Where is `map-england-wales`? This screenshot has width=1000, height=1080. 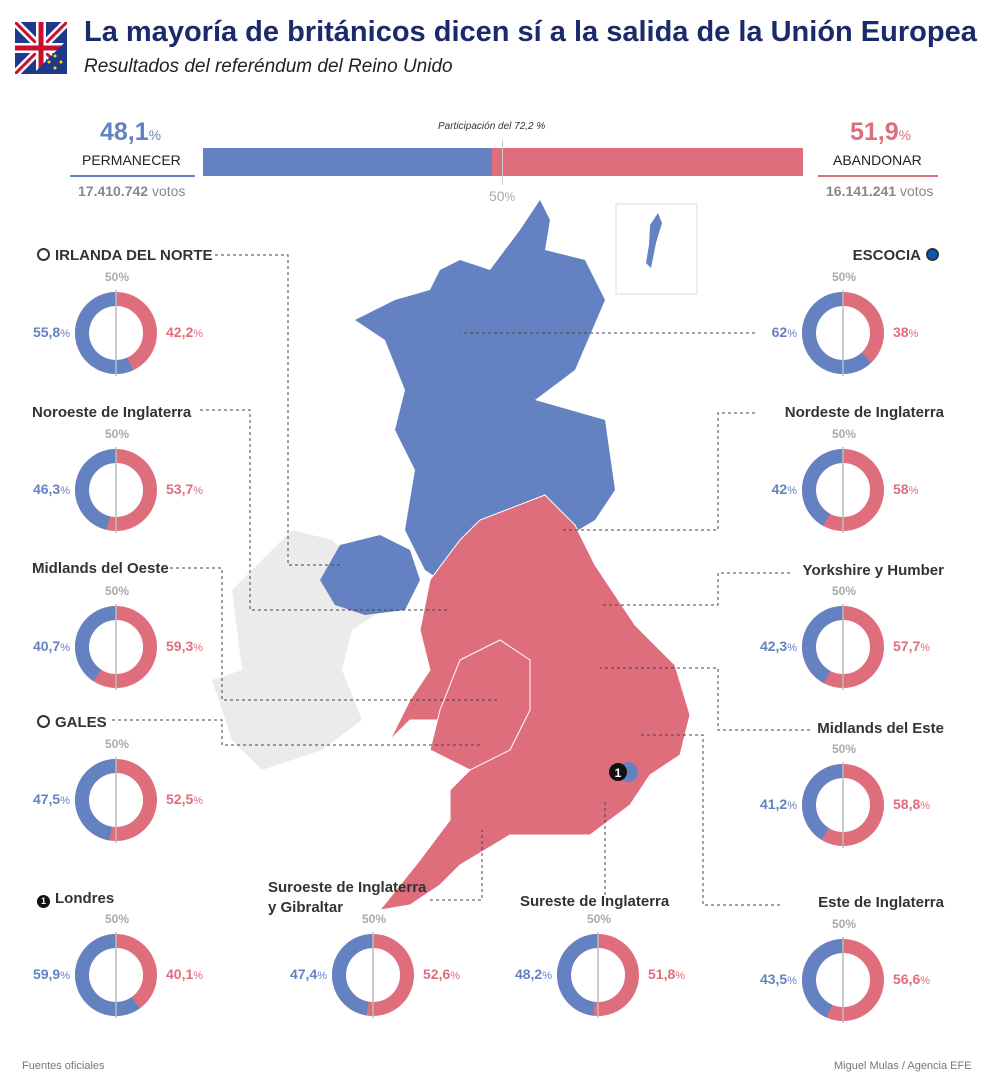 map-england-wales is located at coordinates (534, 702).